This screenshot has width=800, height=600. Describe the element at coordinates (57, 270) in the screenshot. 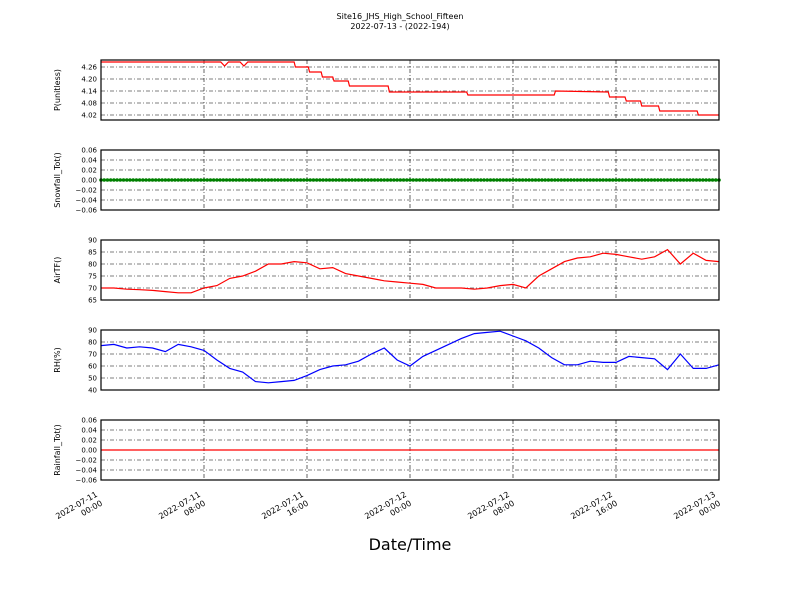

I see `y-axis-label: AirTF()` at that location.